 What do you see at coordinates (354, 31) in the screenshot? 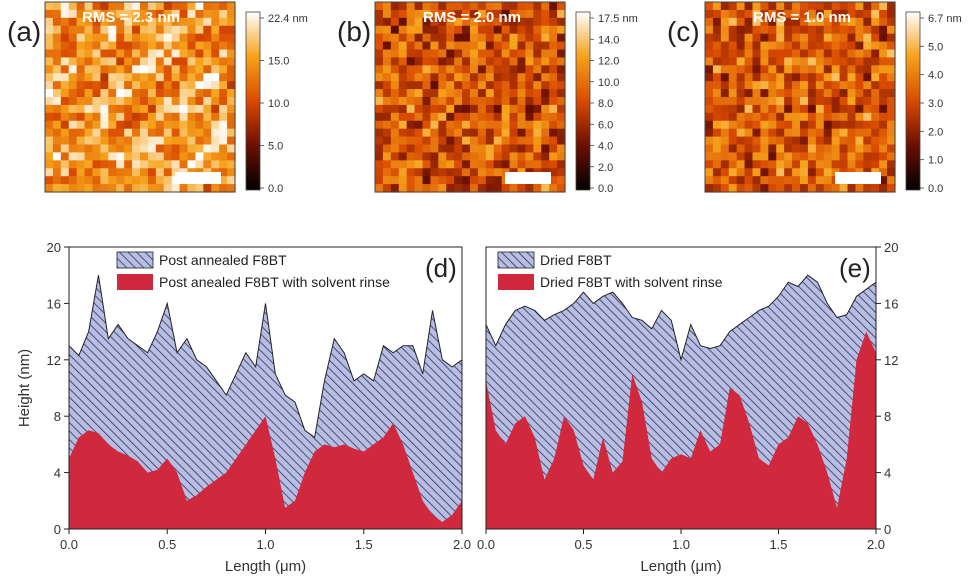
I see `panel-label-b: (b)` at bounding box center [354, 31].